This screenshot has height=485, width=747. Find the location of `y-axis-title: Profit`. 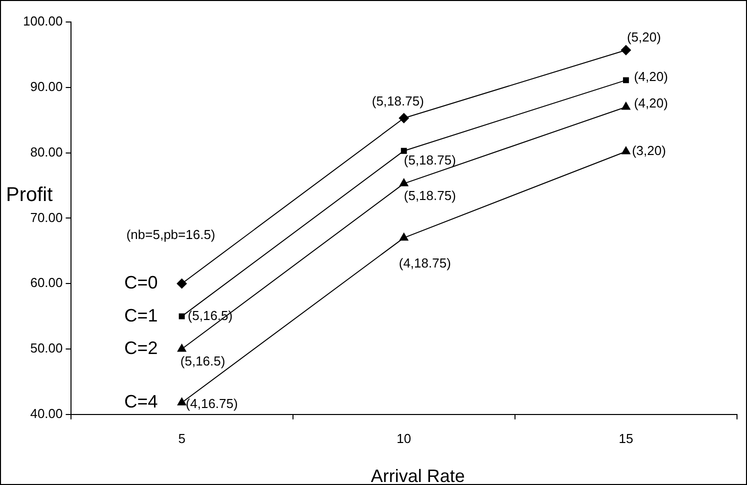

y-axis-title: Profit is located at coordinates (30, 195).